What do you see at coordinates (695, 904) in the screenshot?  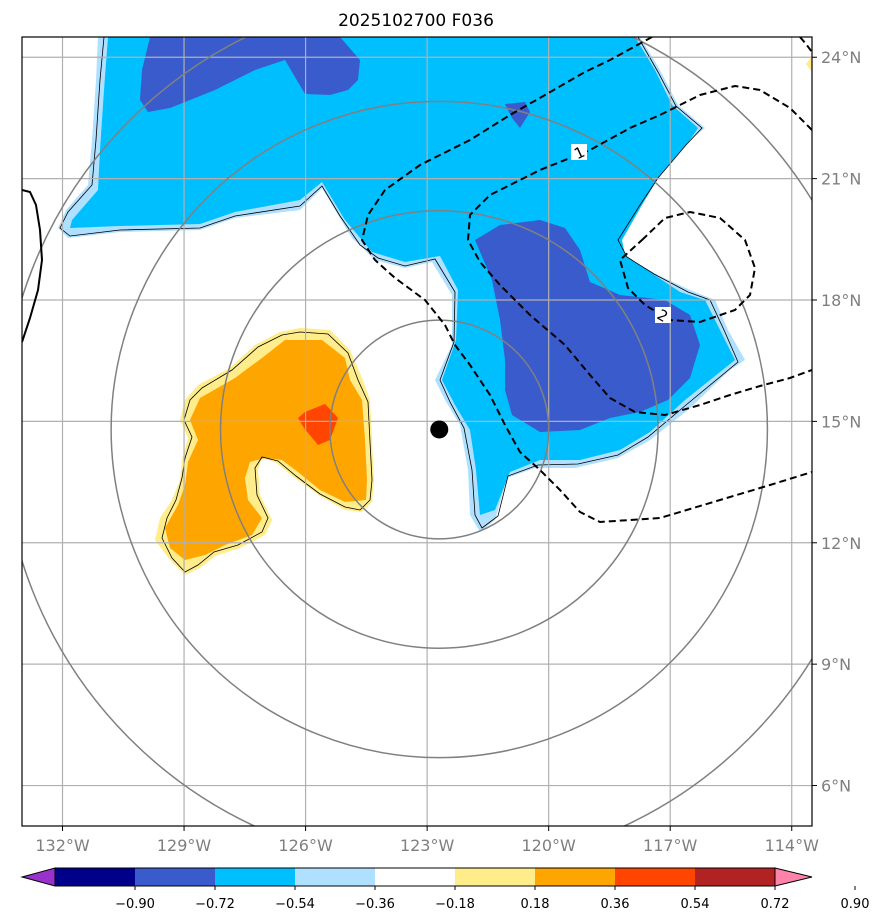 I see `colorbar-tick-label: 0.54` at bounding box center [695, 904].